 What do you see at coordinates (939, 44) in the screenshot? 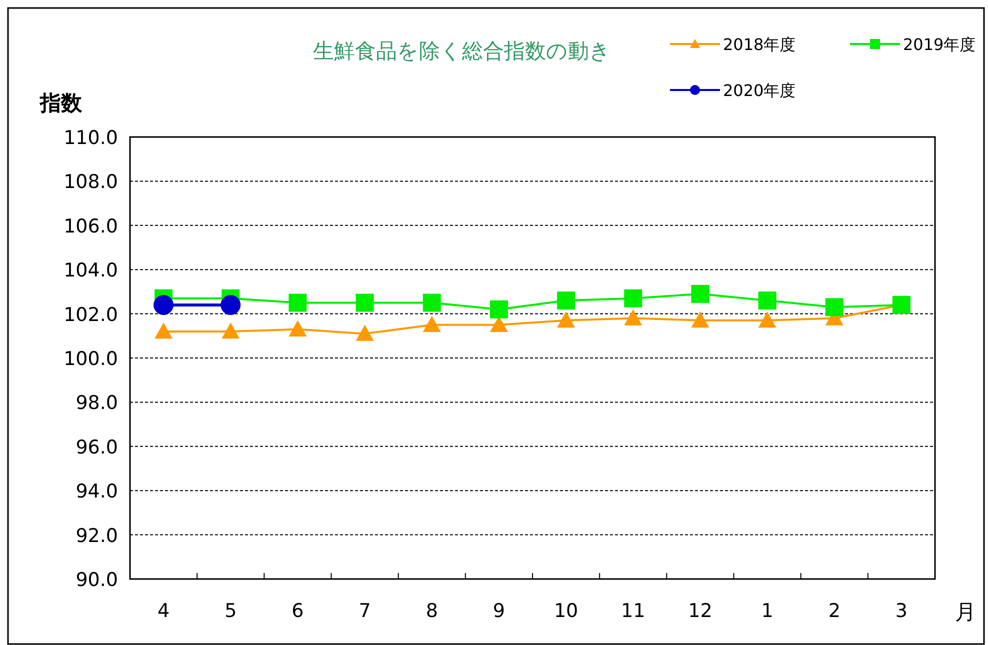
I see `legend-label: 2019年度` at bounding box center [939, 44].